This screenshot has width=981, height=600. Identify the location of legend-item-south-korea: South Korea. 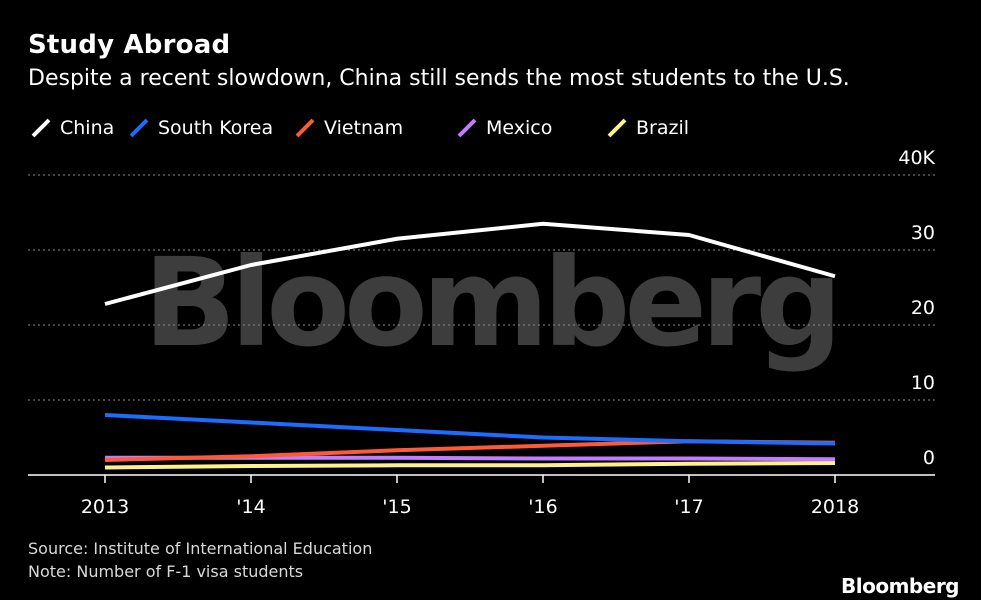
(200, 128).